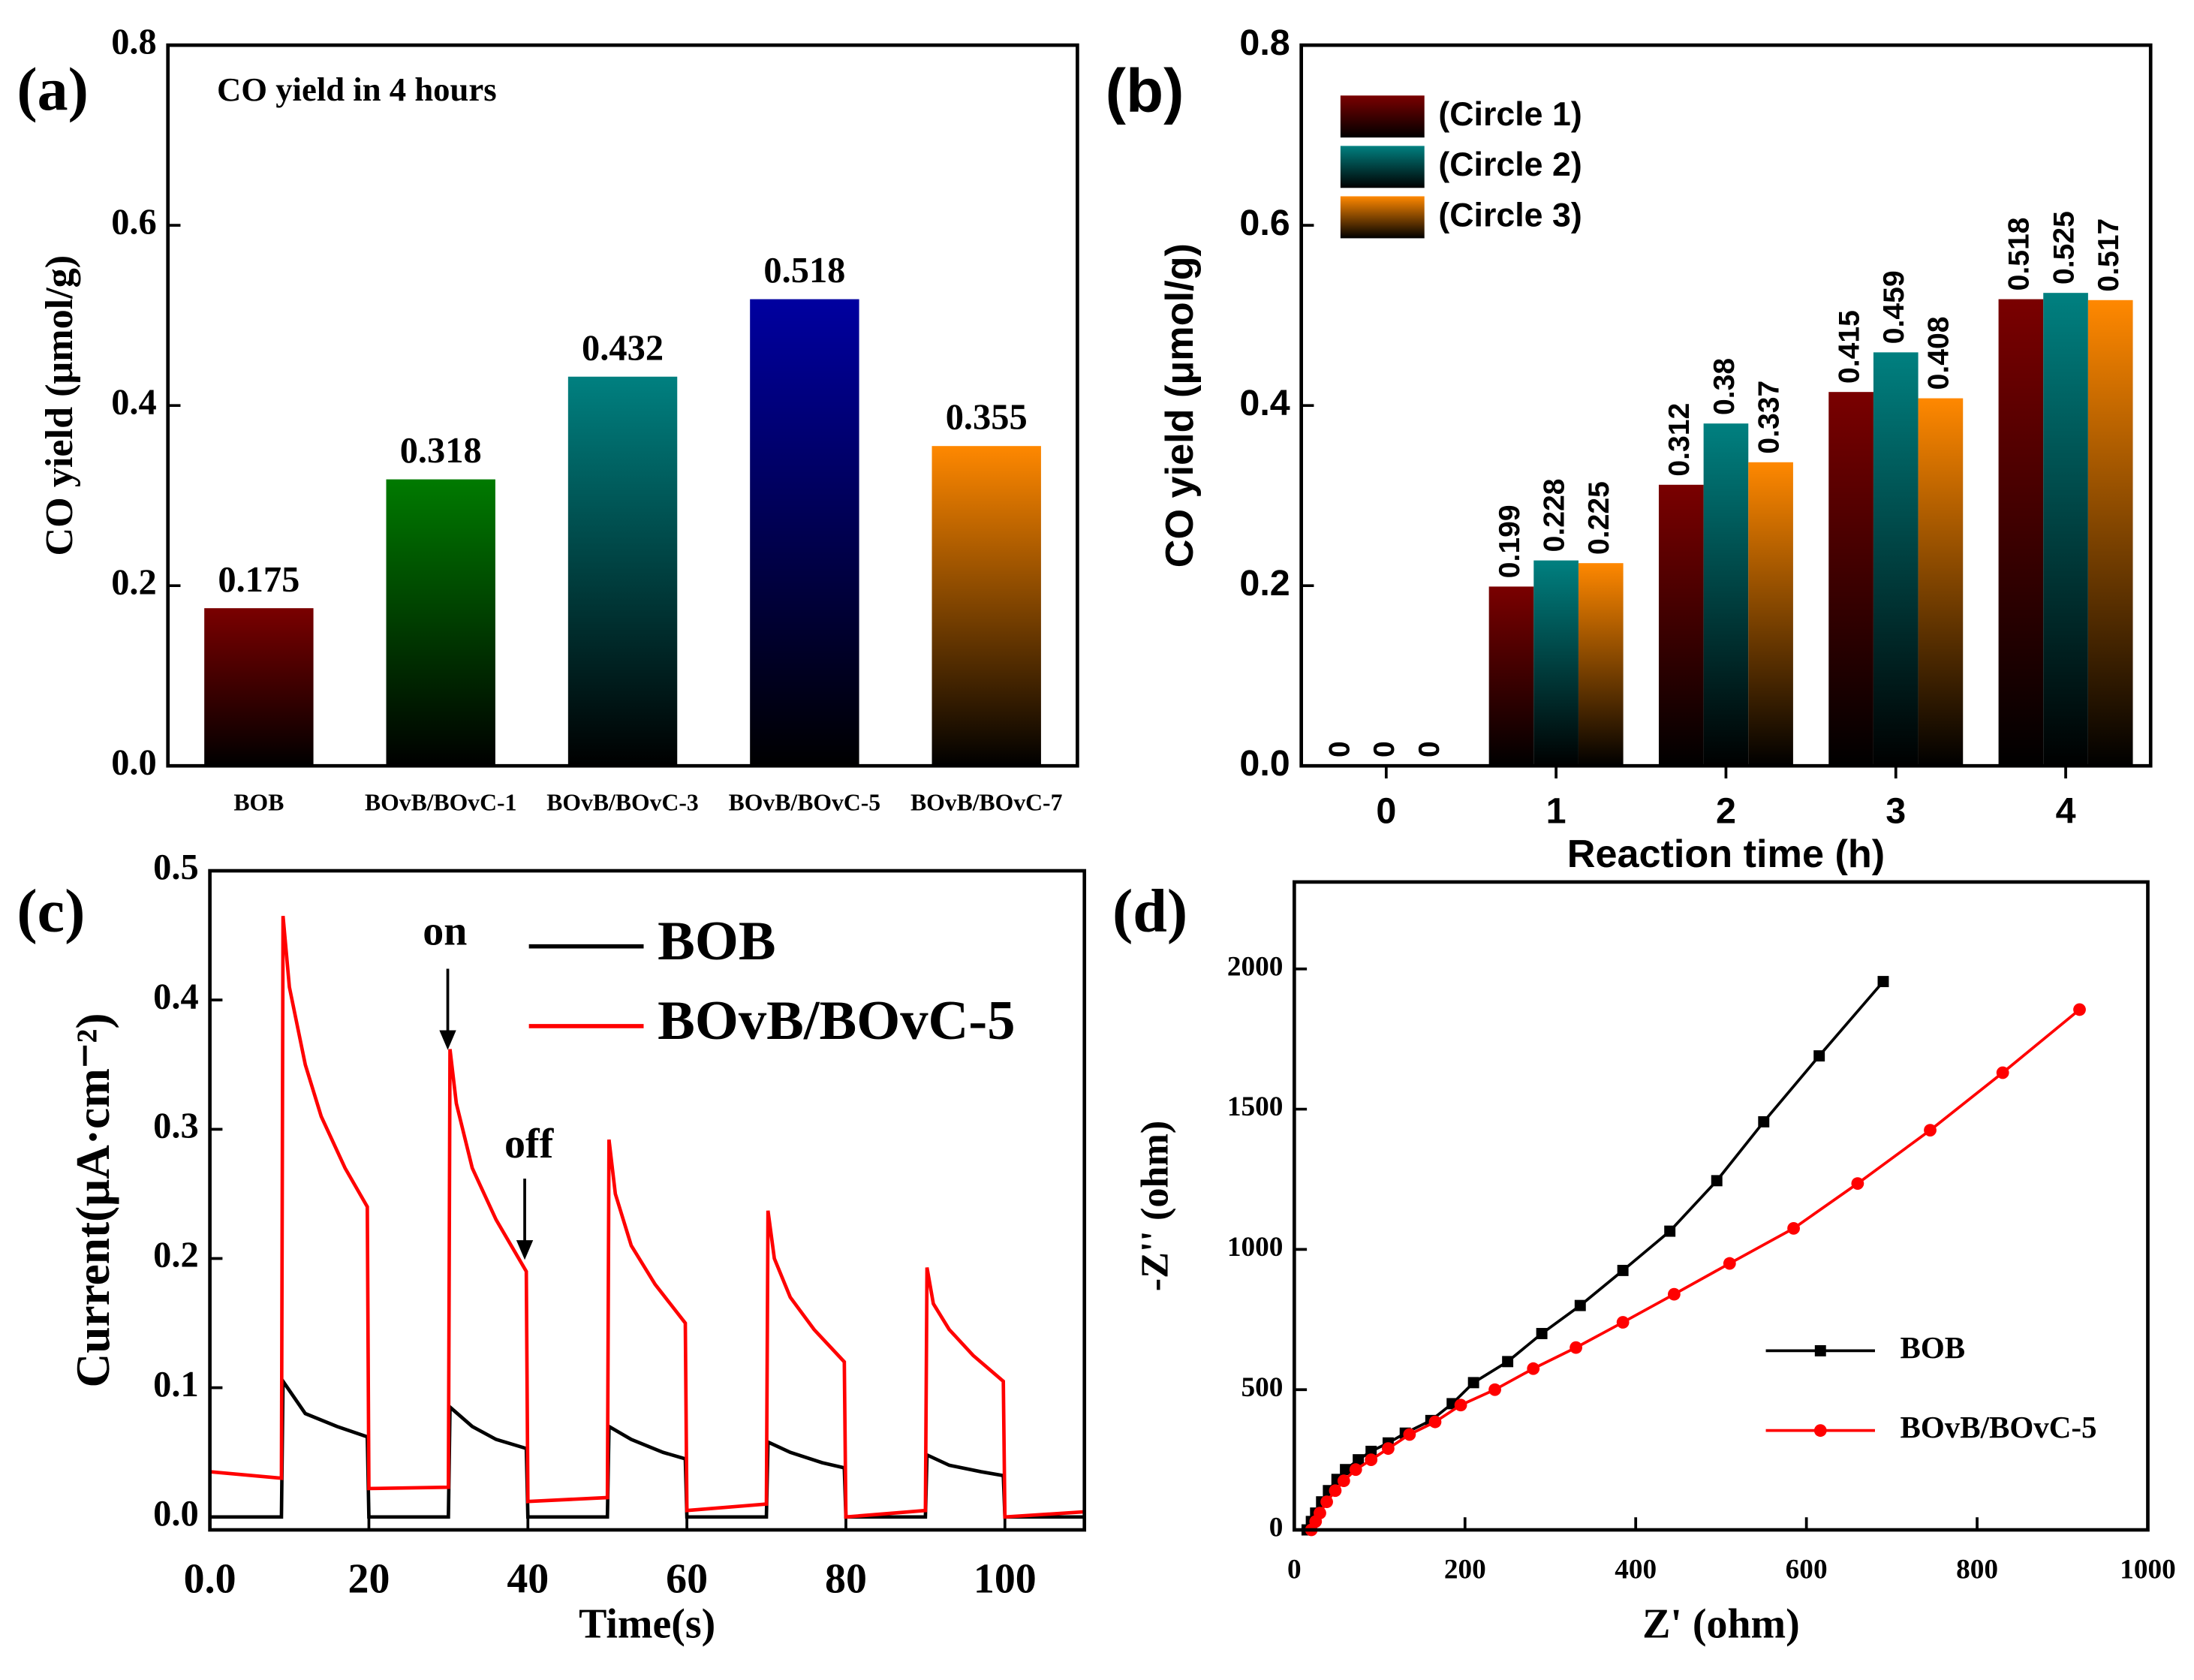 This screenshot has width=2194, height=1680. Describe the element at coordinates (53, 89) in the screenshot. I see `panel-label: (a)` at that location.